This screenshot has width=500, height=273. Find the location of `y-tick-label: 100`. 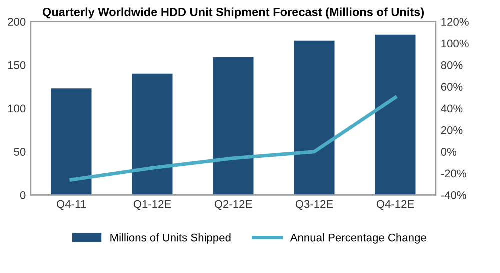

y-tick-label: 100 is located at coordinates (17, 108).